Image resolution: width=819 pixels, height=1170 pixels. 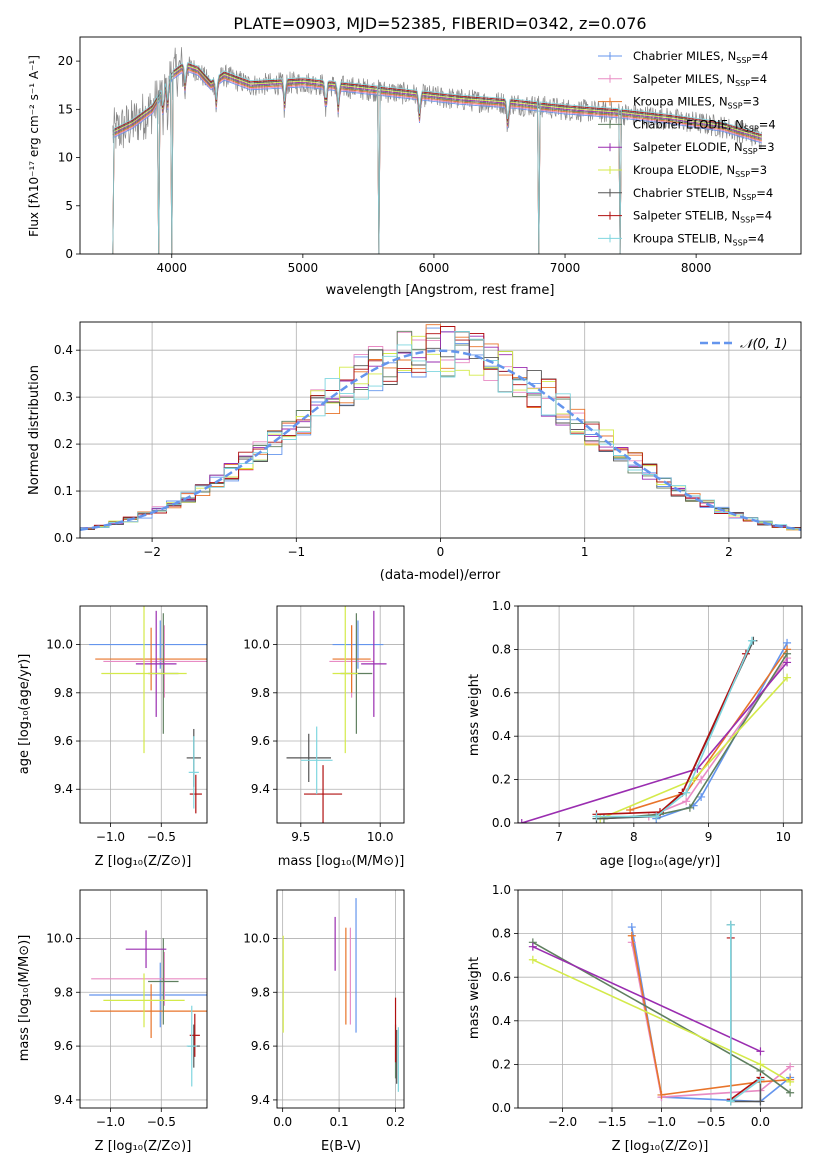 What do you see at coordinates (65, 109) in the screenshot?
I see `y-tick-label: 15` at bounding box center [65, 109].